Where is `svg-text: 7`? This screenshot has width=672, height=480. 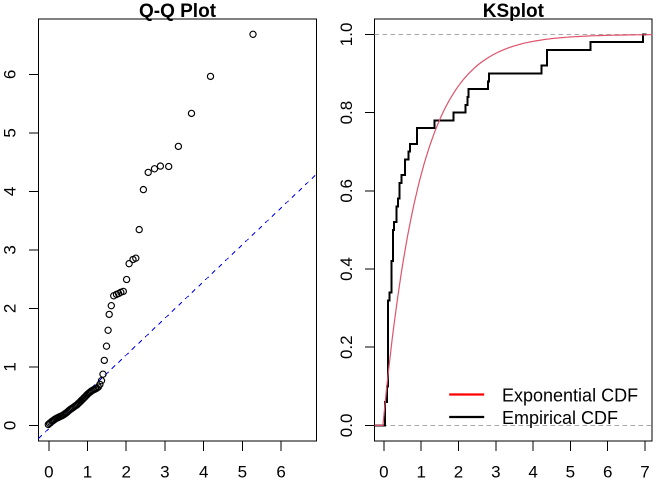
svg-text: 7 is located at coordinates (644, 471).